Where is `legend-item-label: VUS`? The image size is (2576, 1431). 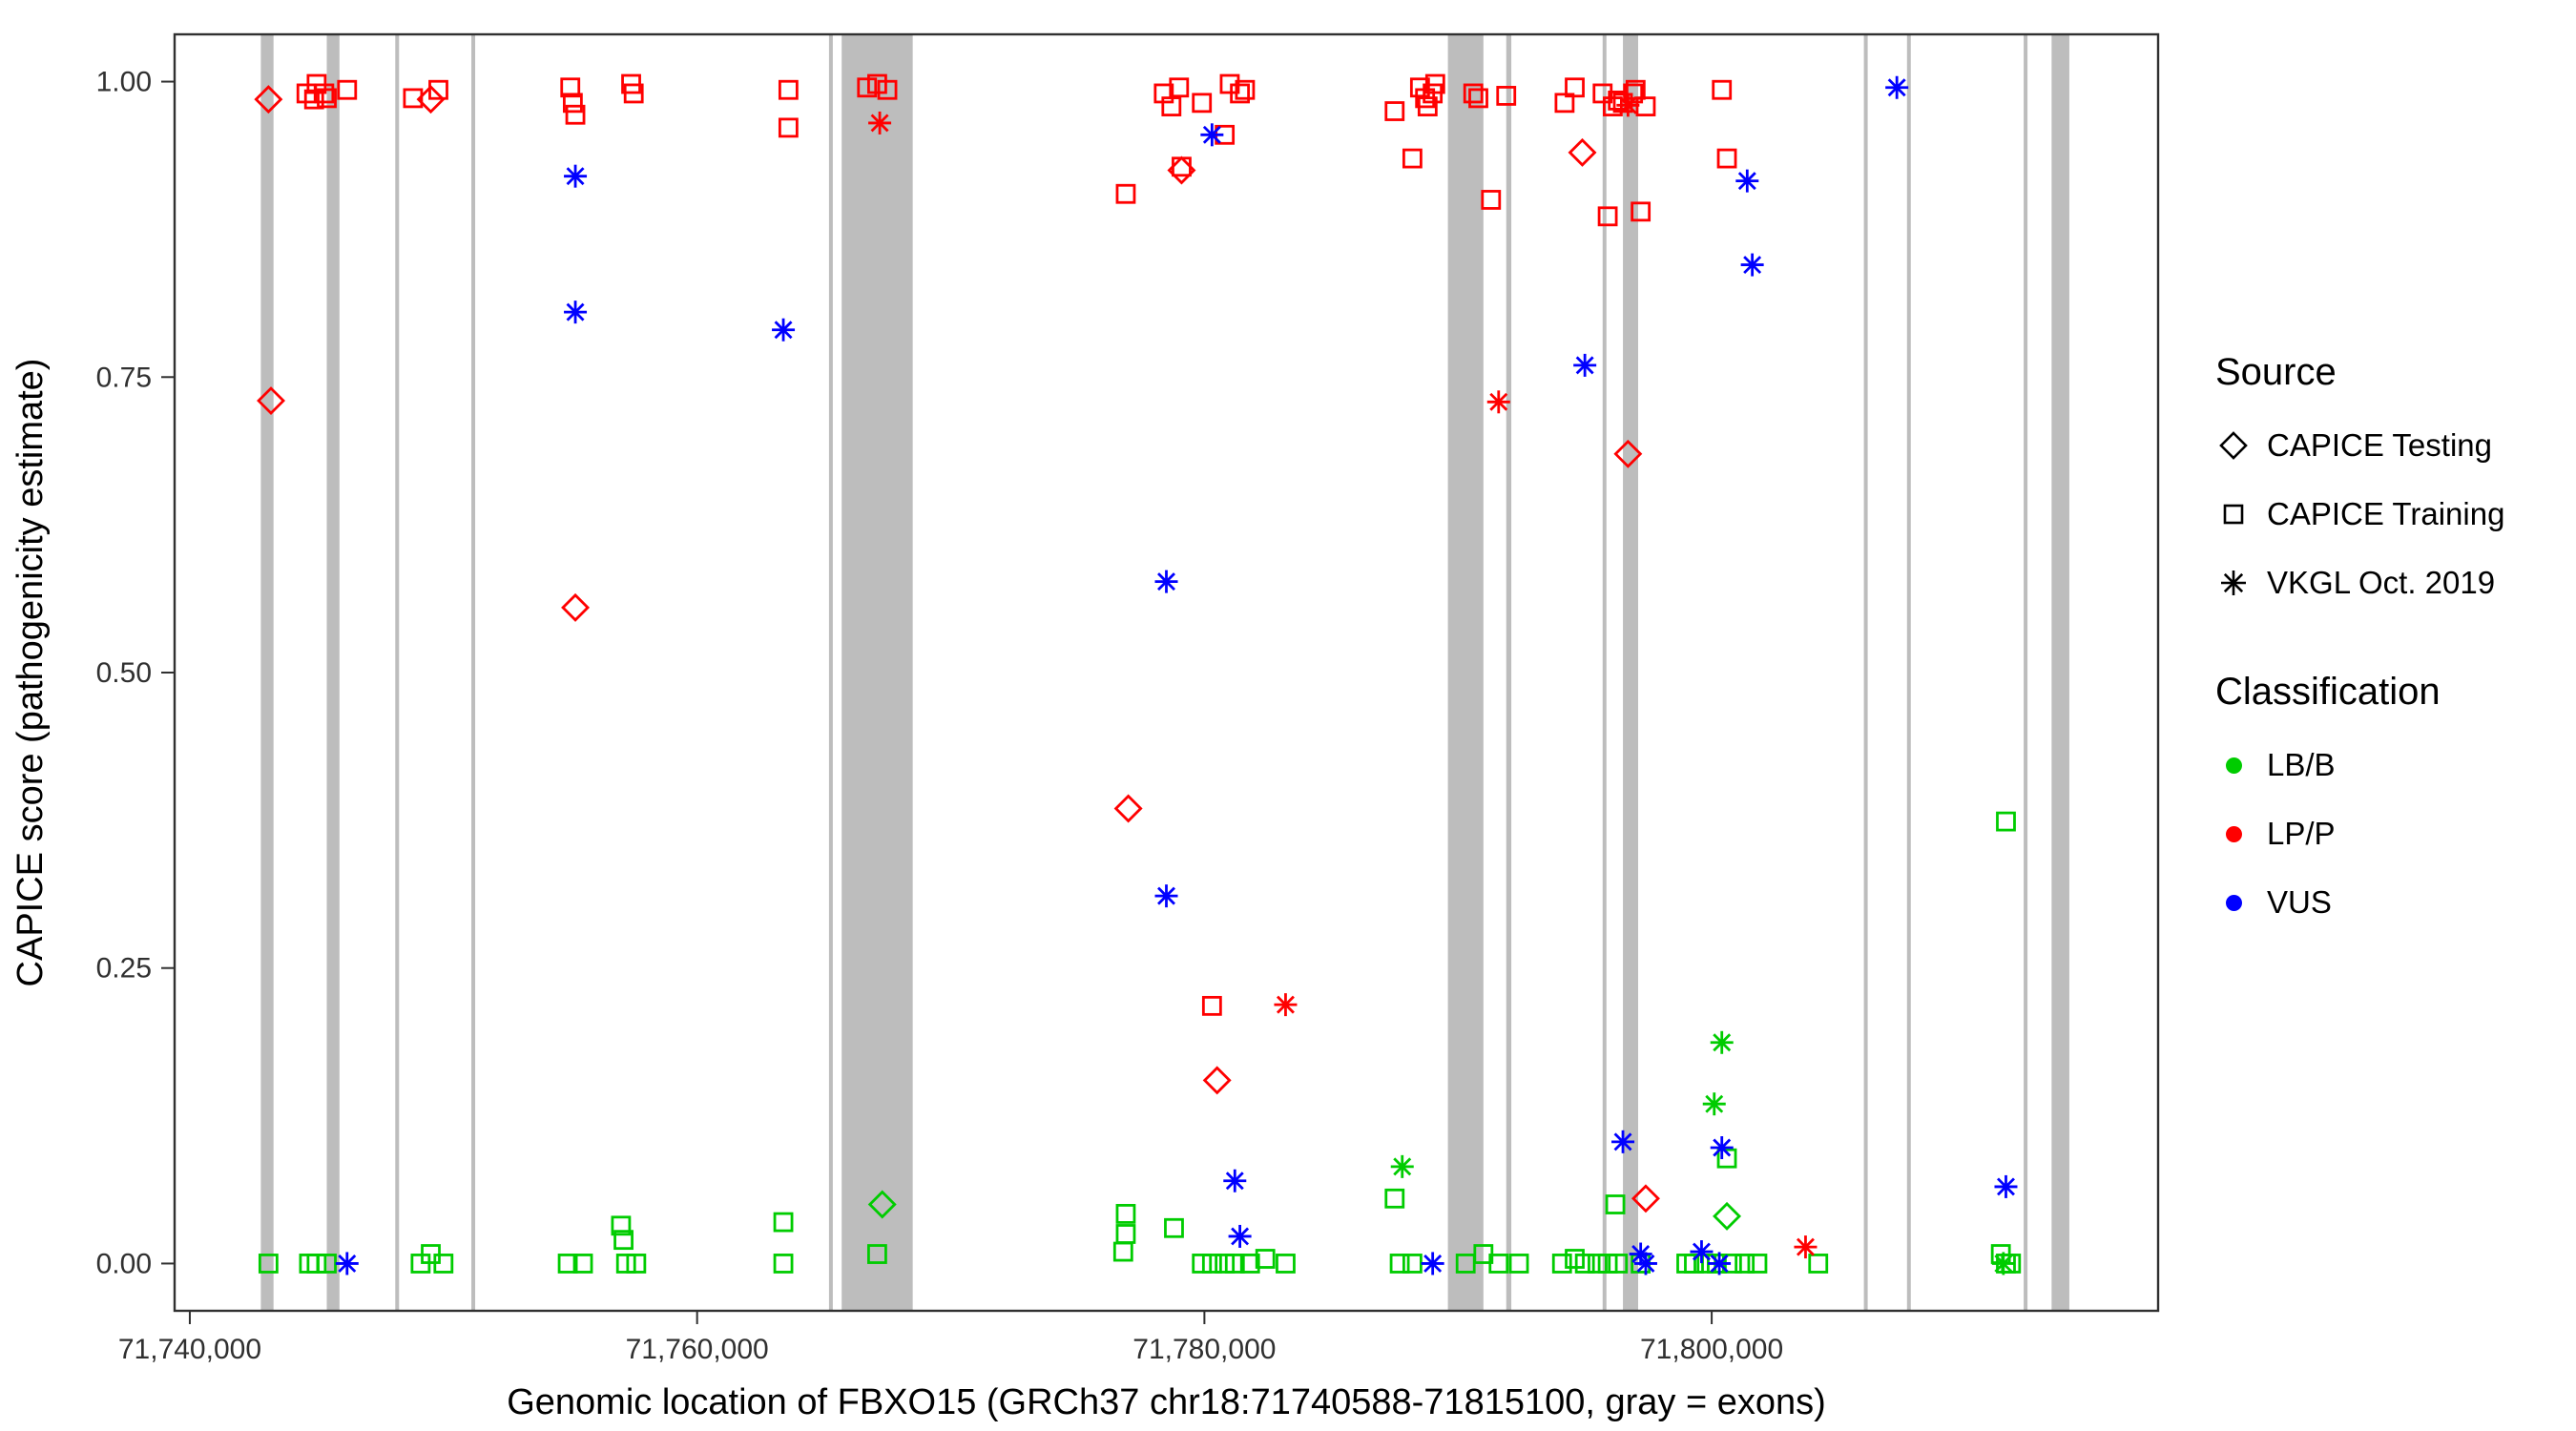 legend-item-label: VUS is located at coordinates (2299, 902).